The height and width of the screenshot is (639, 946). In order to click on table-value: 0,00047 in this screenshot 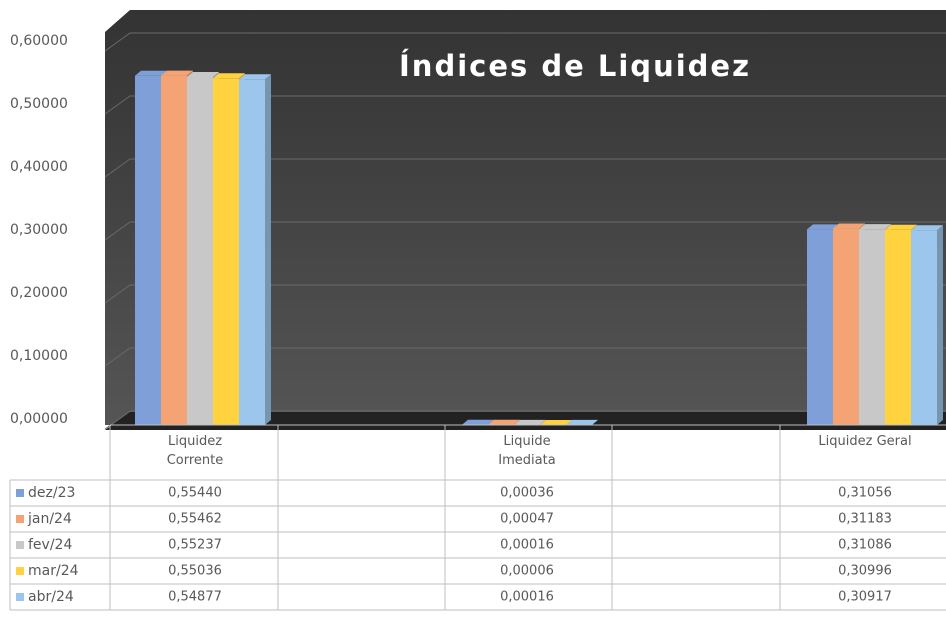, I will do `click(527, 519)`.